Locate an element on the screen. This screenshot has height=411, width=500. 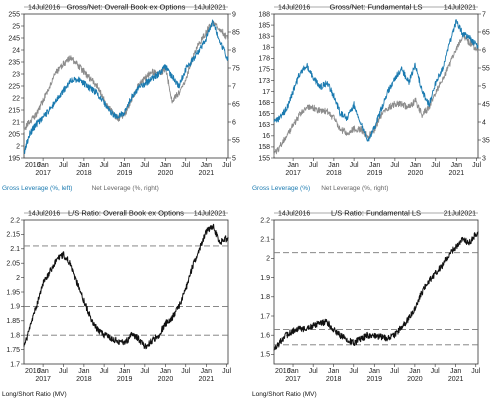
y-tick-label-left: 168 is located at coordinates (264, 103).